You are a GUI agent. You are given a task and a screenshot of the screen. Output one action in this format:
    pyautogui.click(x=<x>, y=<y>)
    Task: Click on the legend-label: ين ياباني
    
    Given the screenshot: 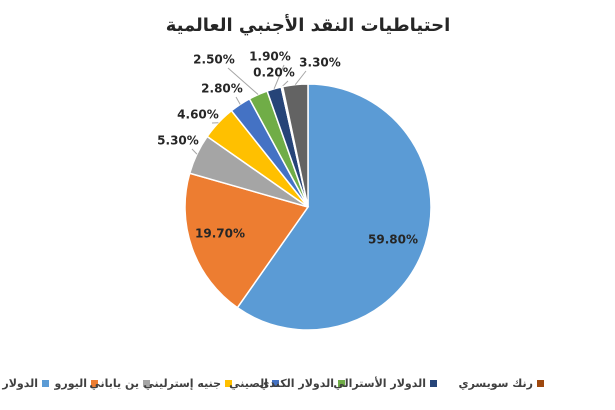 What is the action you would take?
    pyautogui.click(x=114, y=383)
    